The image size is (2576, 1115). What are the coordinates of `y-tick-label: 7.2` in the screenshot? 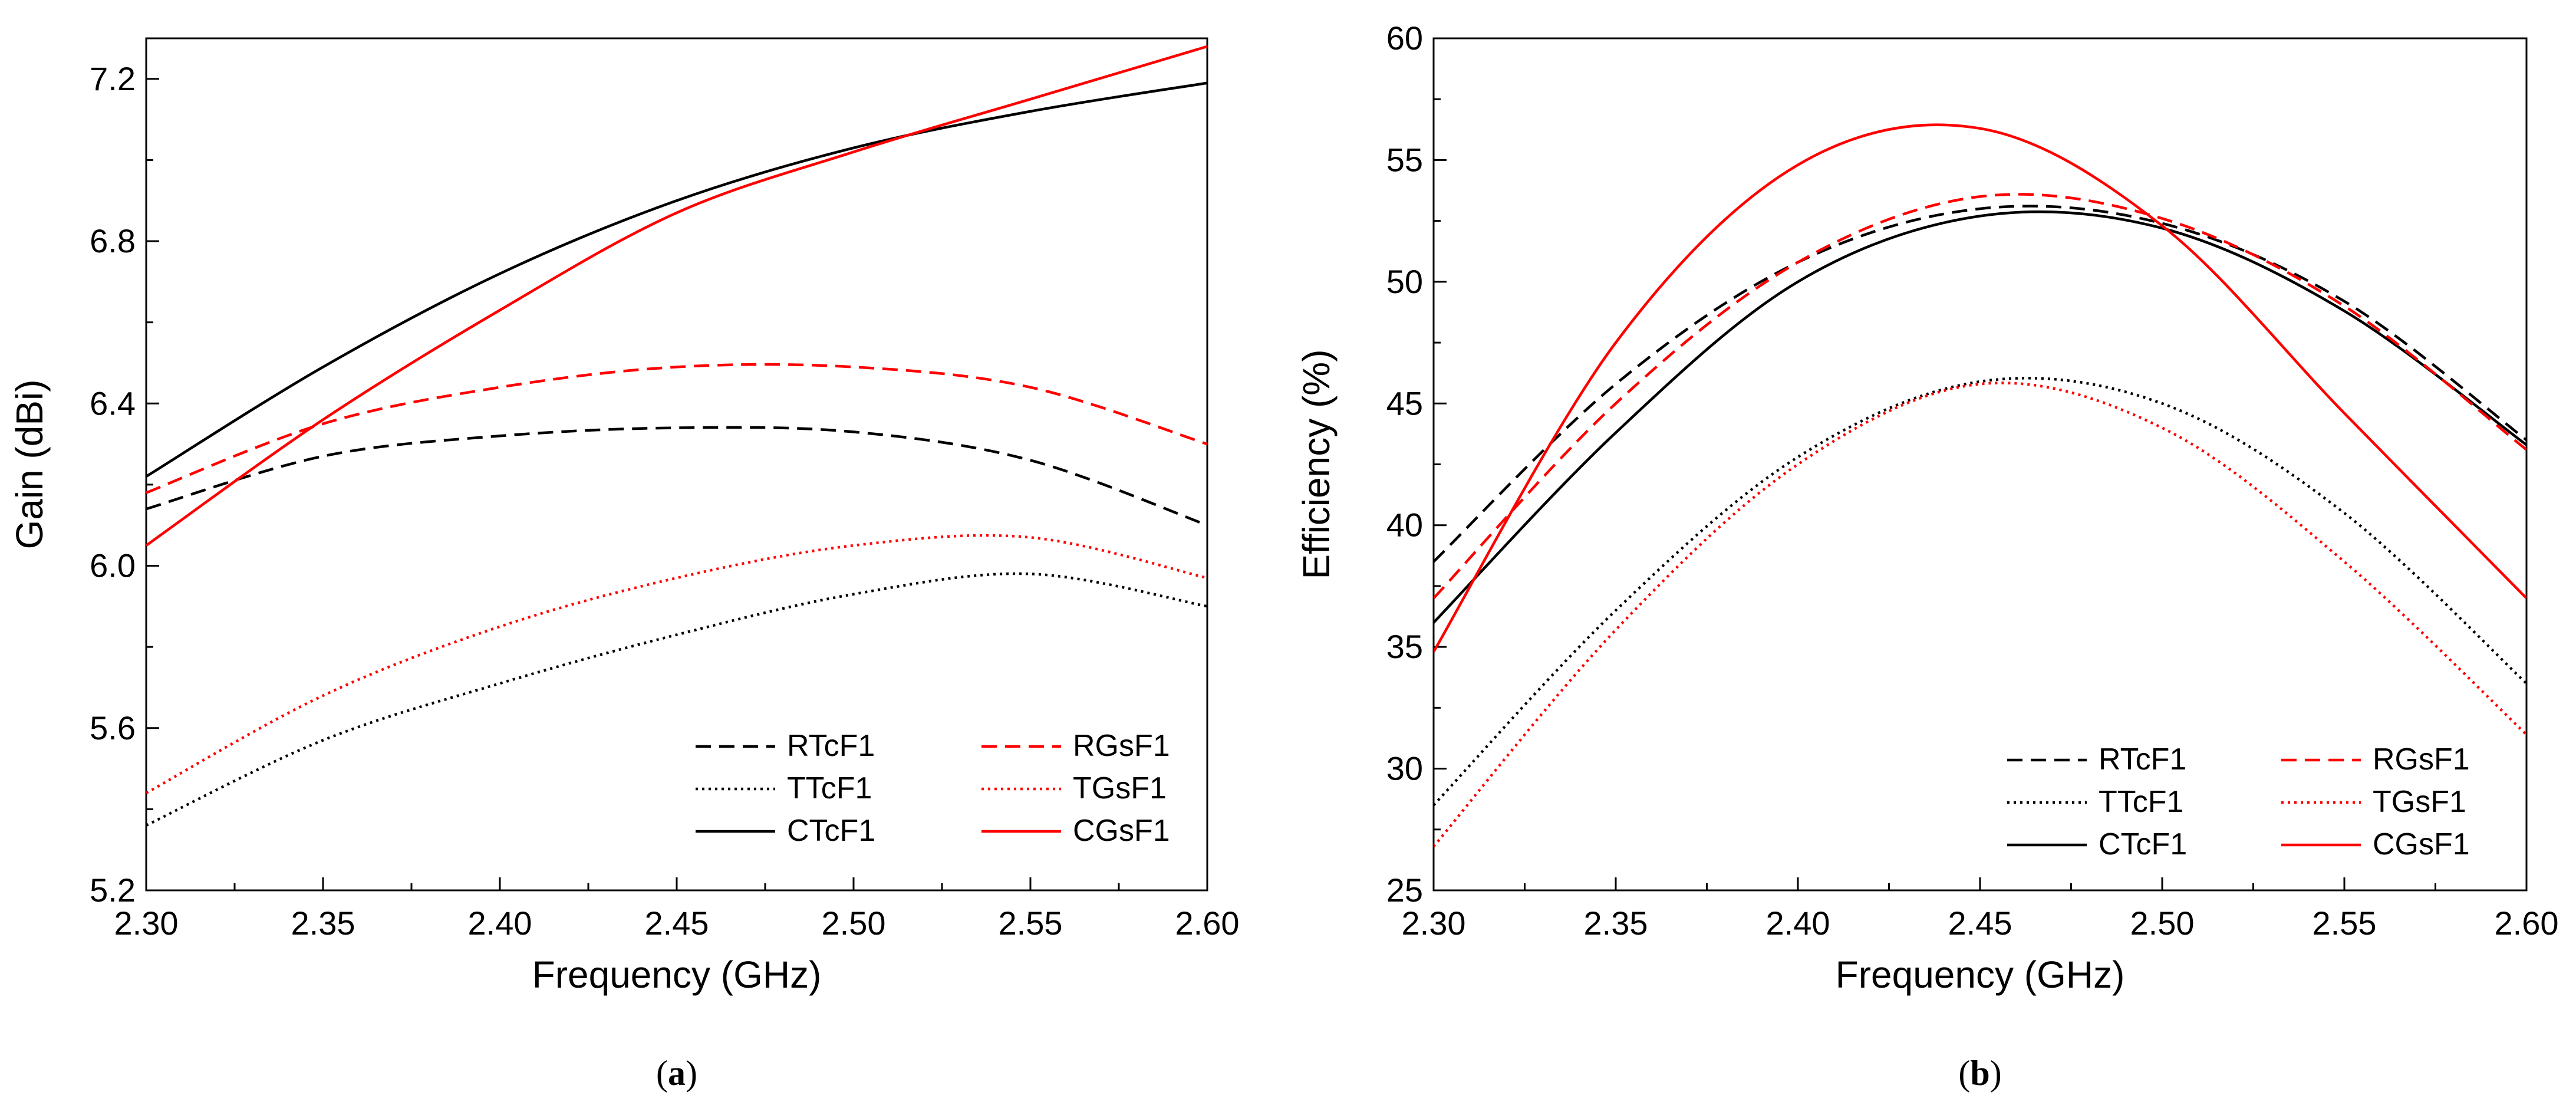 It's located at (113, 79).